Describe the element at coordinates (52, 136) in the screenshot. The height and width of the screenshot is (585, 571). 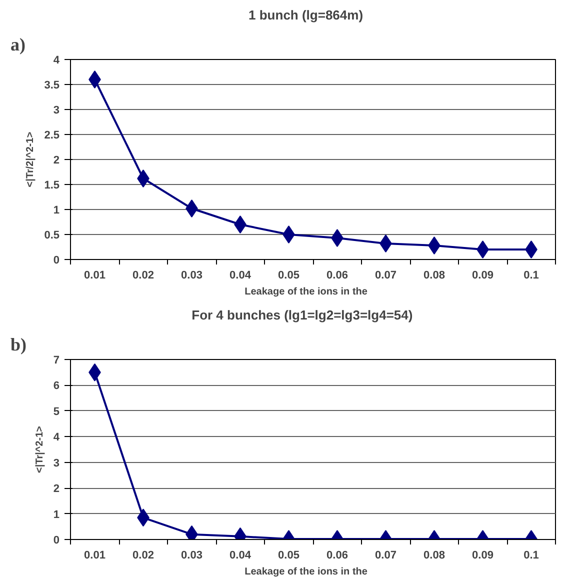
I see `y-tick-label: 2.5` at that location.